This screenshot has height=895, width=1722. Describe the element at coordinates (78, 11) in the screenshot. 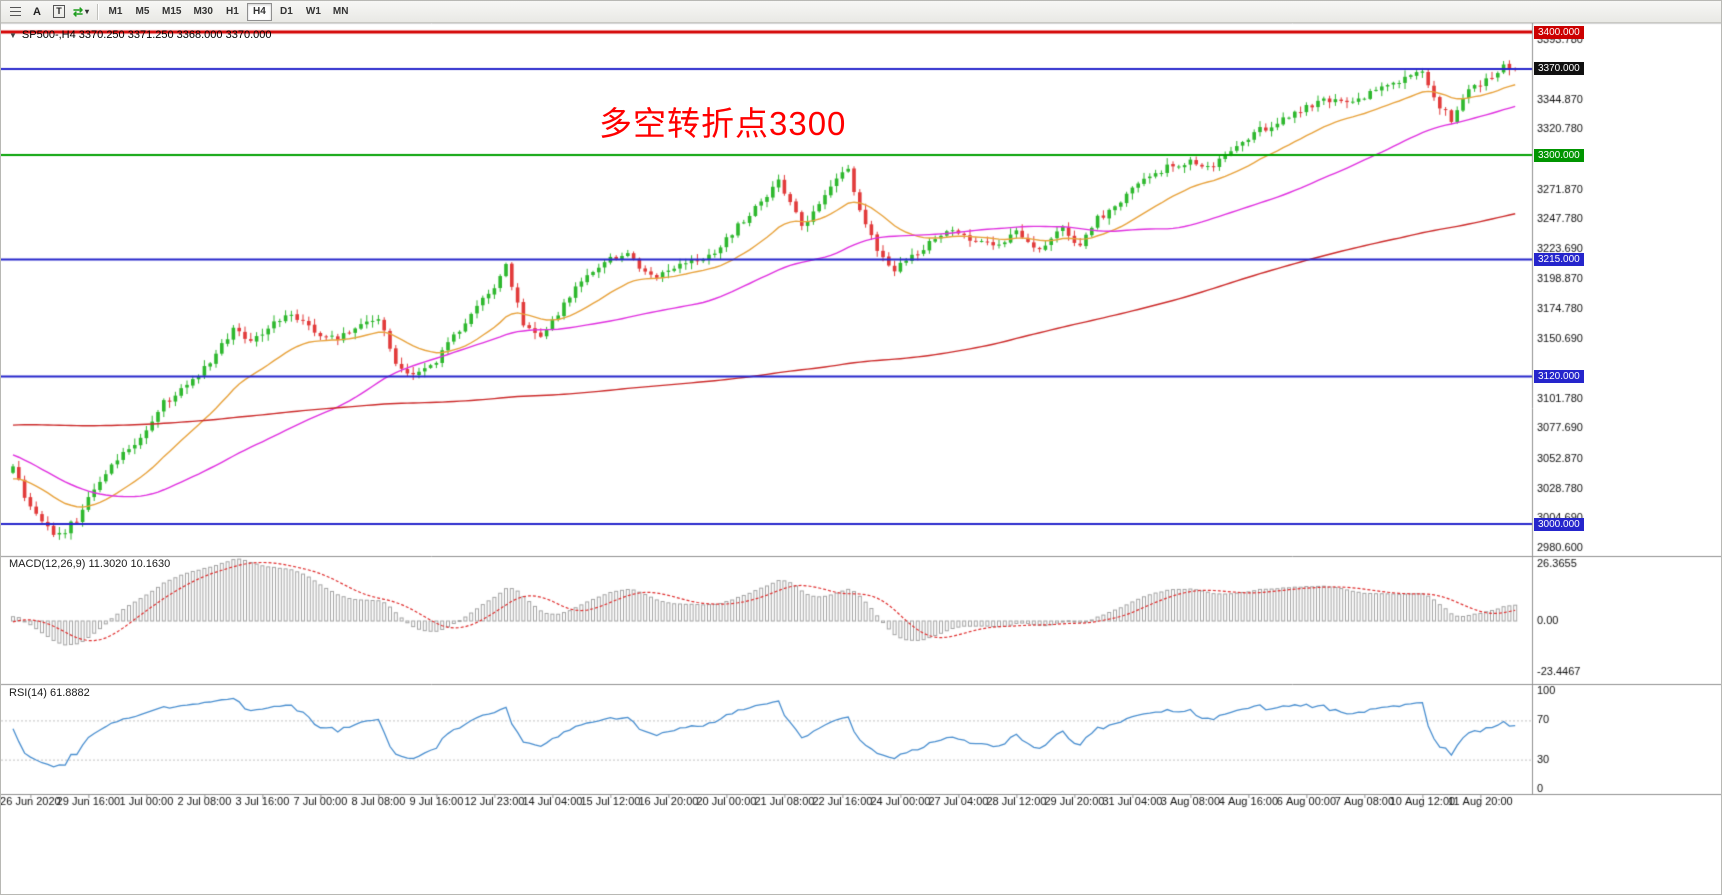

I see `cycle-icon: ⇄` at that location.